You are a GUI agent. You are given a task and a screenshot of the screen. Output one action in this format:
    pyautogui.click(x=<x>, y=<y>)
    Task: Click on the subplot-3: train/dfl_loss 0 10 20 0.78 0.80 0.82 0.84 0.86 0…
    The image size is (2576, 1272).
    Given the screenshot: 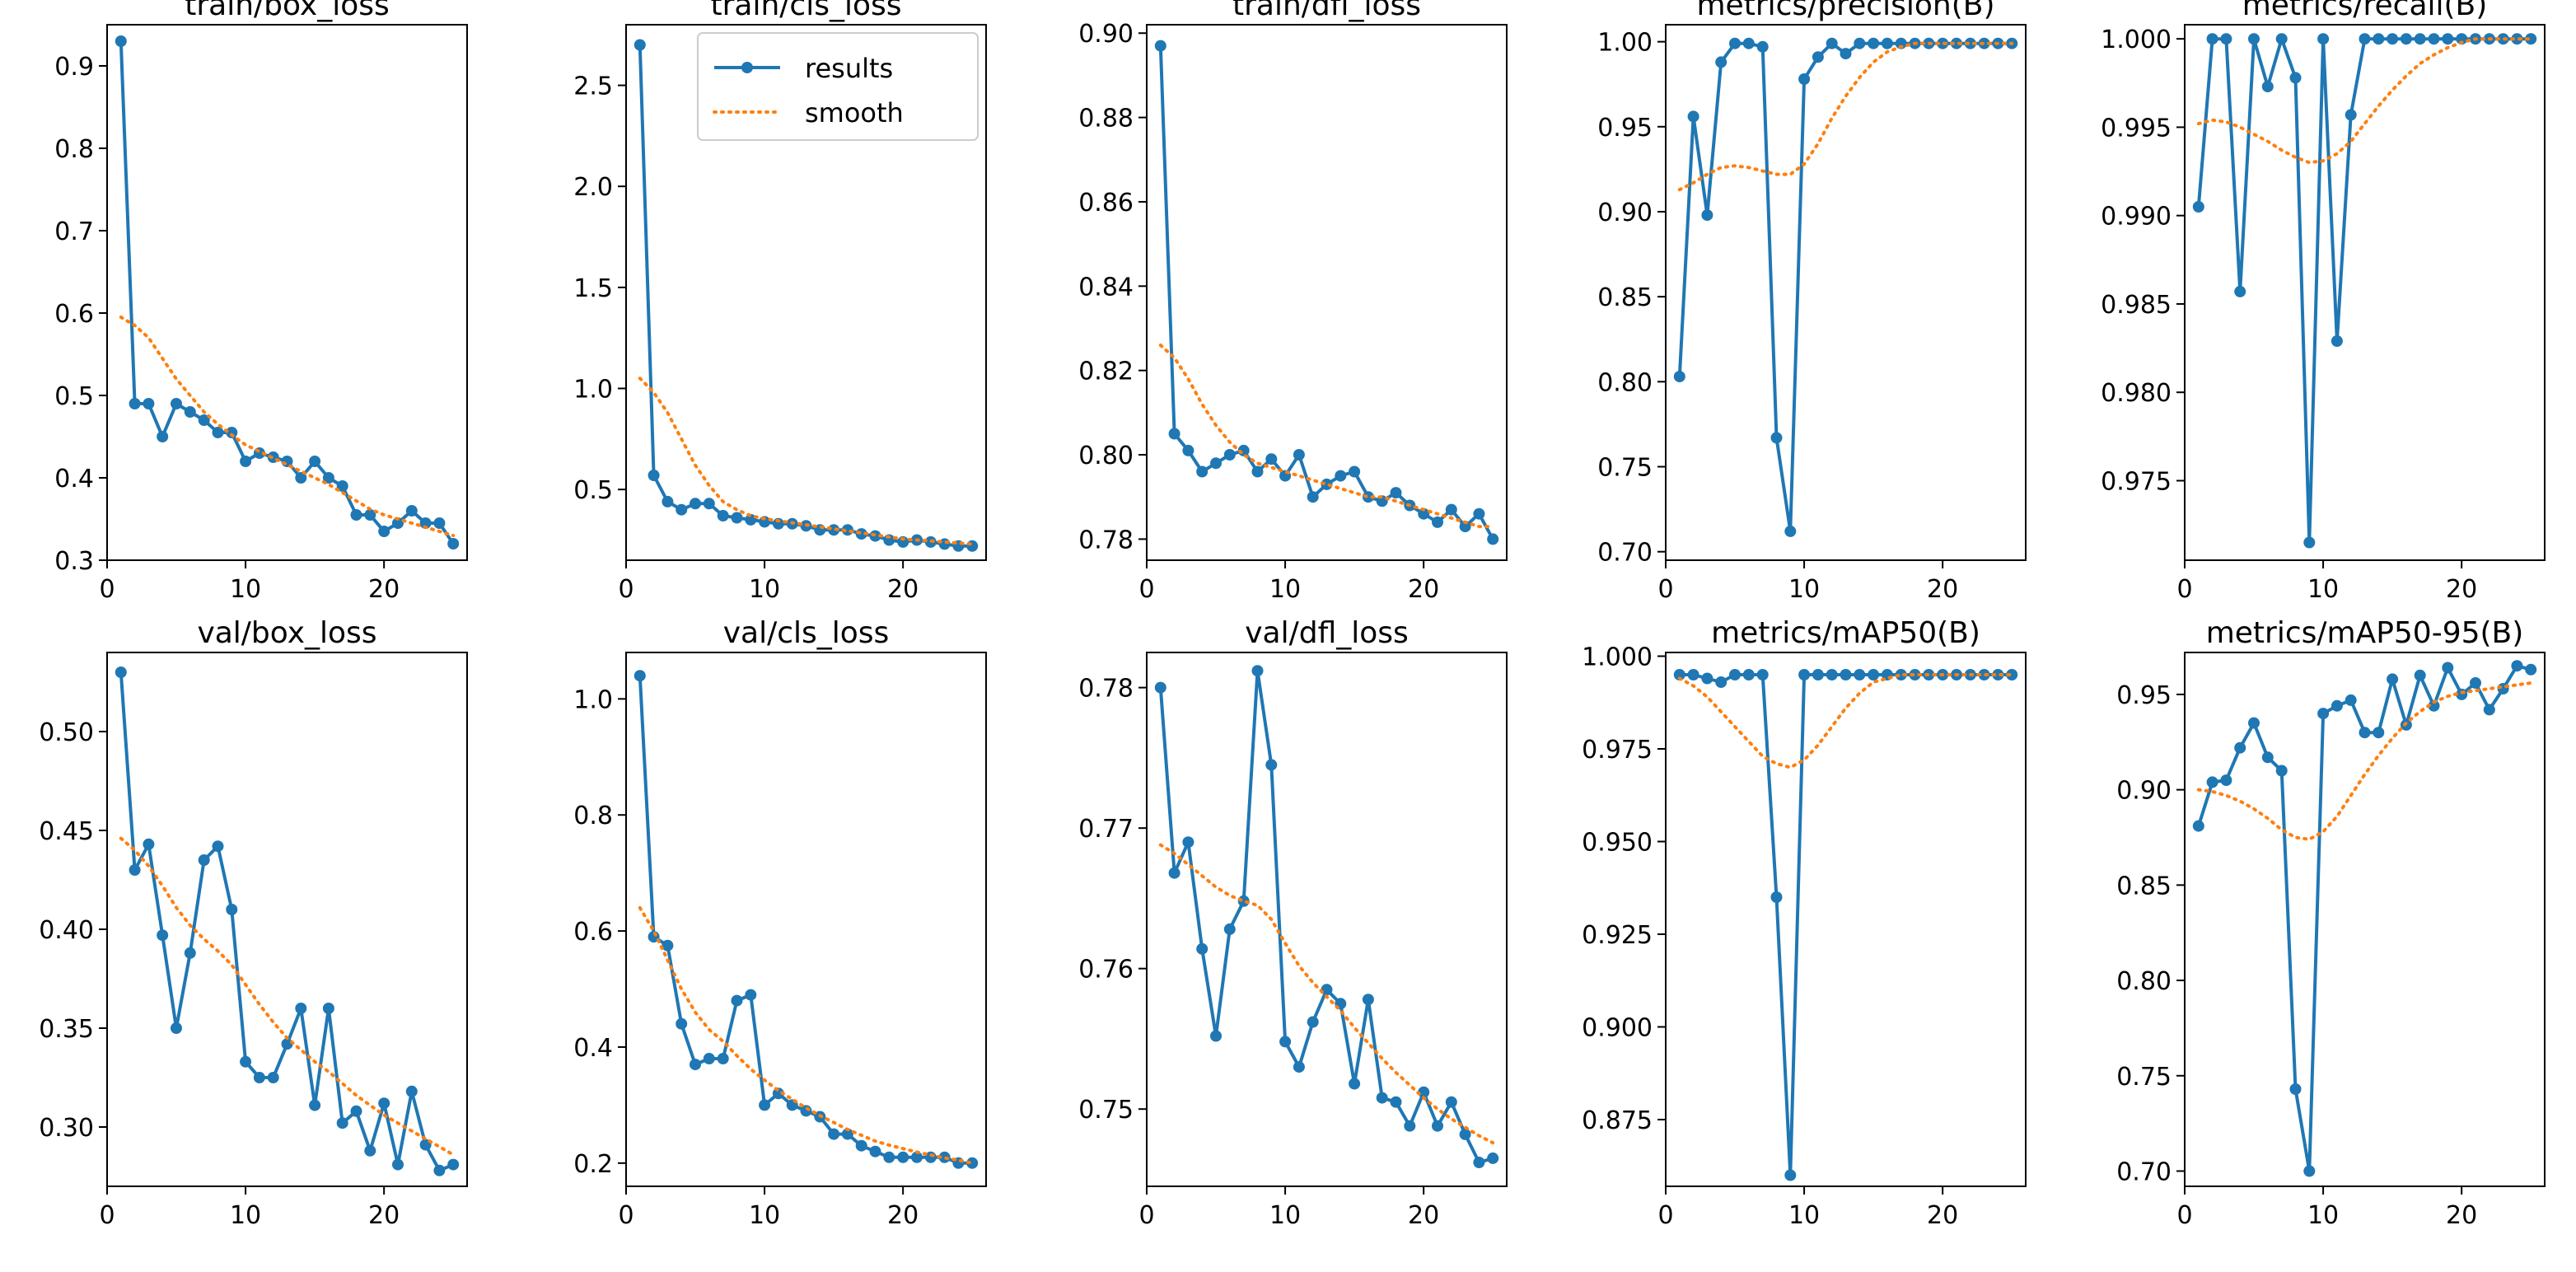 What is the action you would take?
    pyautogui.click(x=1293, y=302)
    